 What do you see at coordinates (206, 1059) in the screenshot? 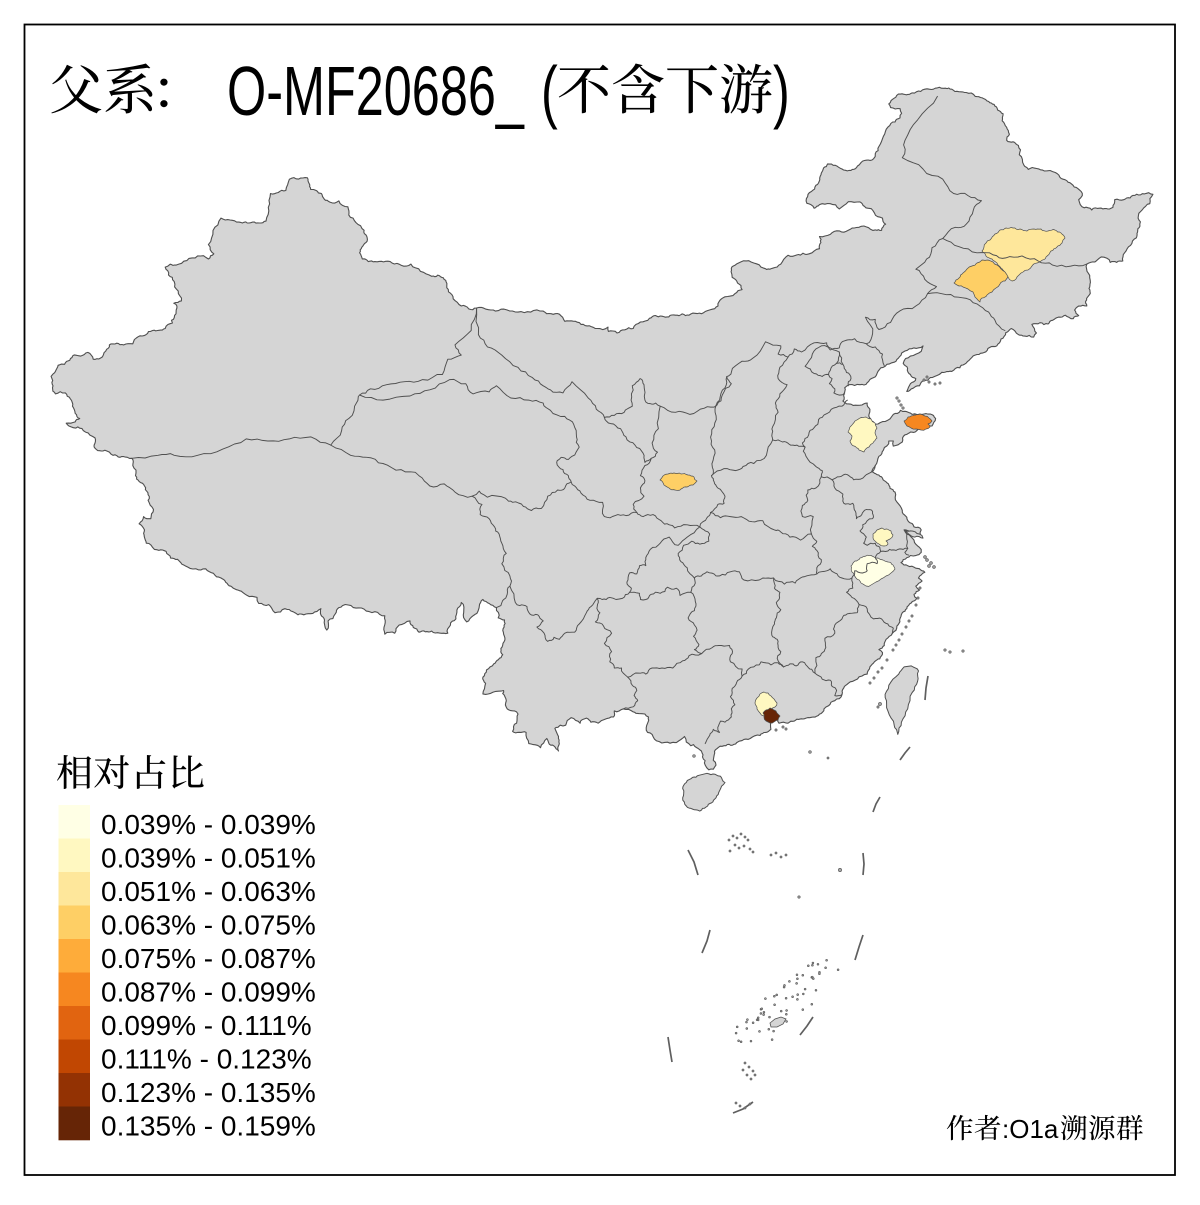
I see `svg-text: 0.111% - 0.123%` at bounding box center [206, 1059].